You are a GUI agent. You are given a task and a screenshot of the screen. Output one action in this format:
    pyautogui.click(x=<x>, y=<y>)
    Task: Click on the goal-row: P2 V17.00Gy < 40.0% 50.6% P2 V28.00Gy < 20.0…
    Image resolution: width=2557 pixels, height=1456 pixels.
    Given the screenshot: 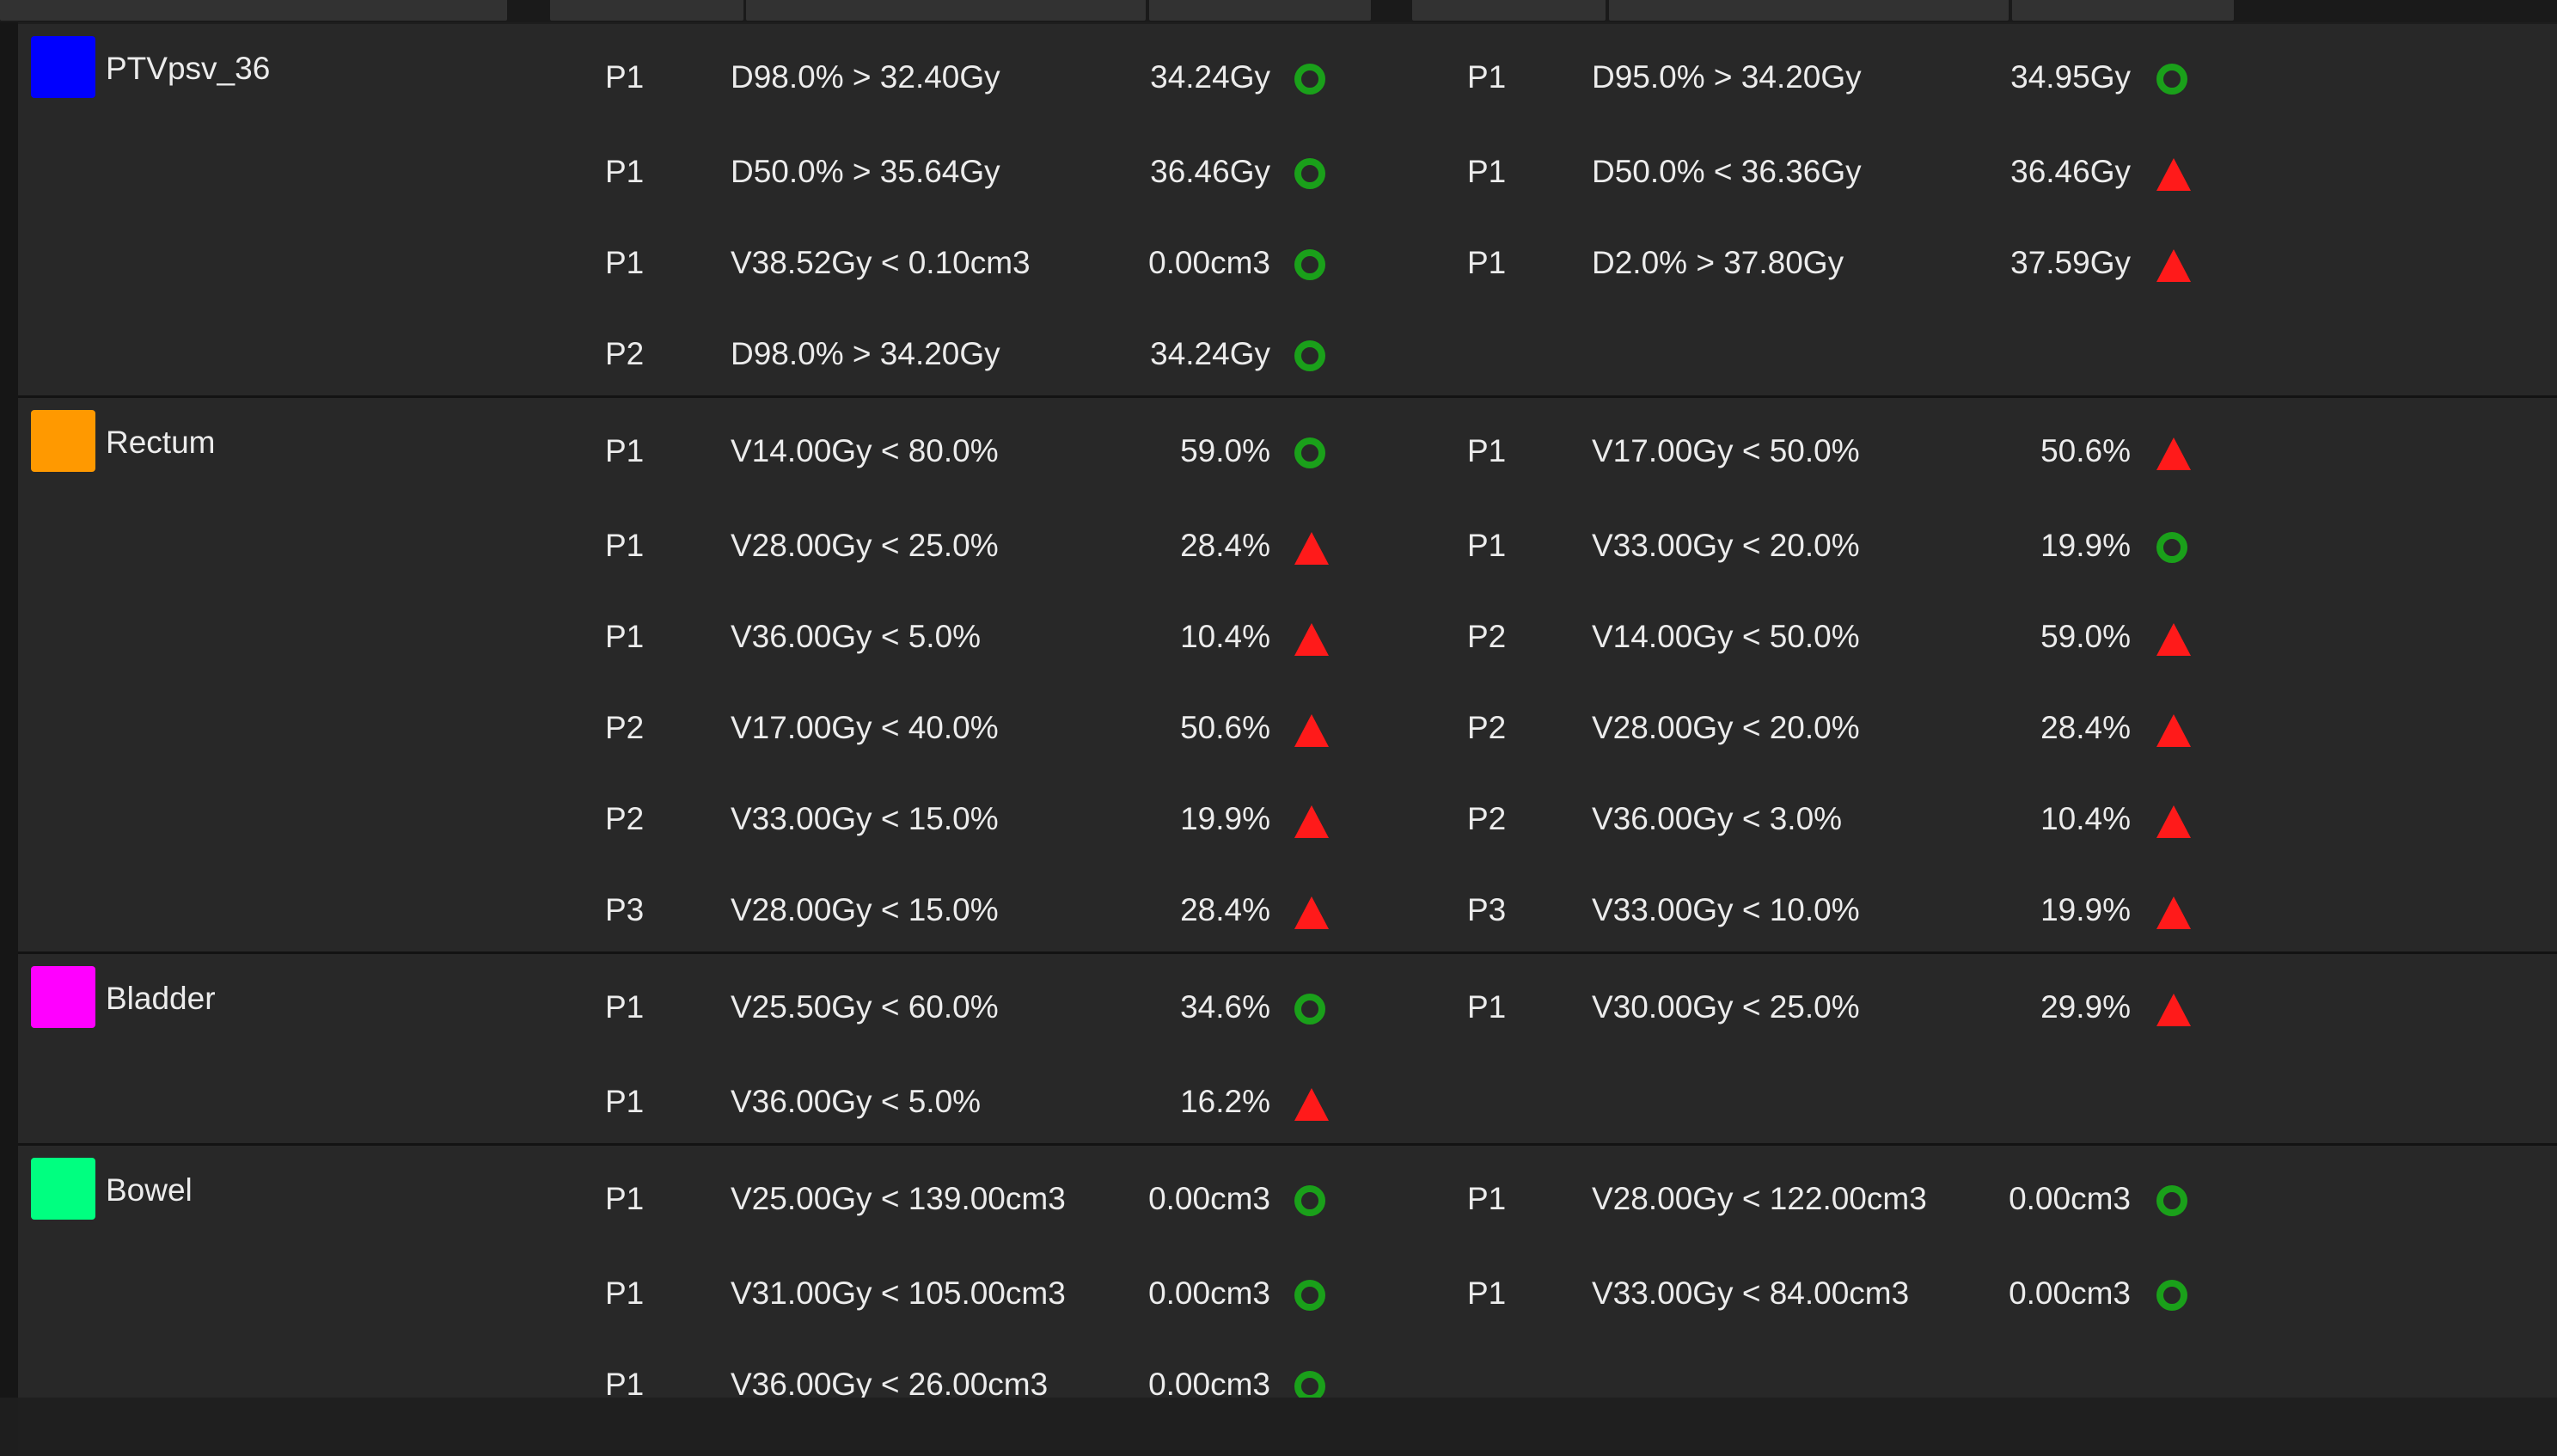 What is the action you would take?
    pyautogui.click(x=1287, y=723)
    